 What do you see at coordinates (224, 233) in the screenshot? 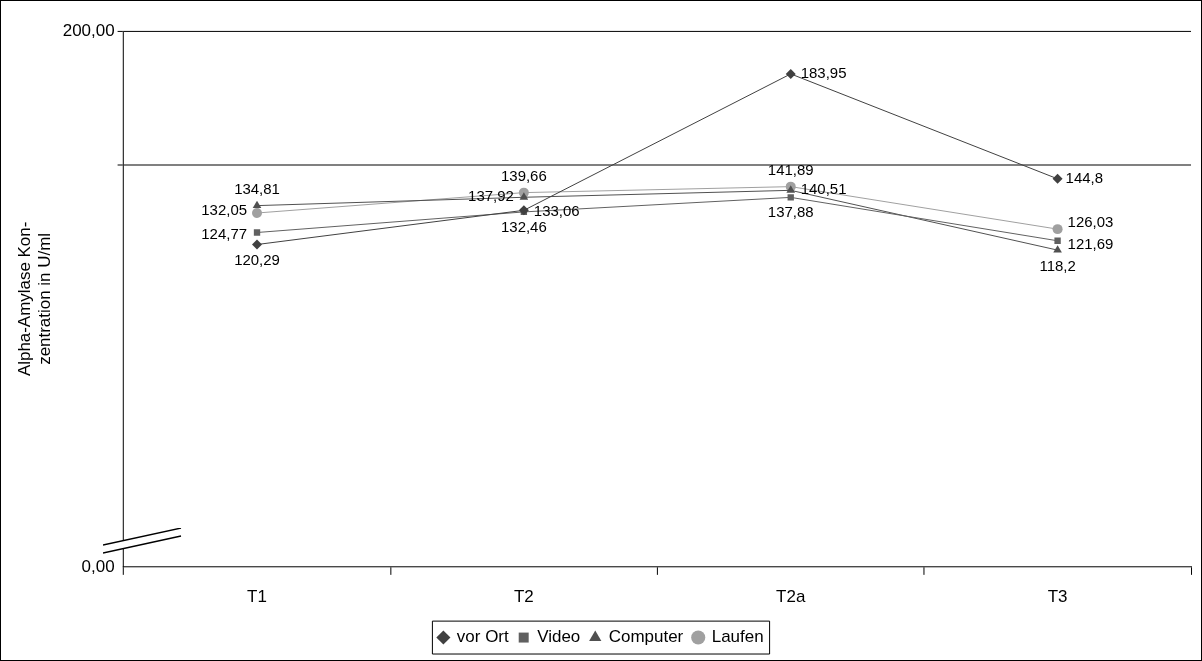
I see `data-label: 124,77` at bounding box center [224, 233].